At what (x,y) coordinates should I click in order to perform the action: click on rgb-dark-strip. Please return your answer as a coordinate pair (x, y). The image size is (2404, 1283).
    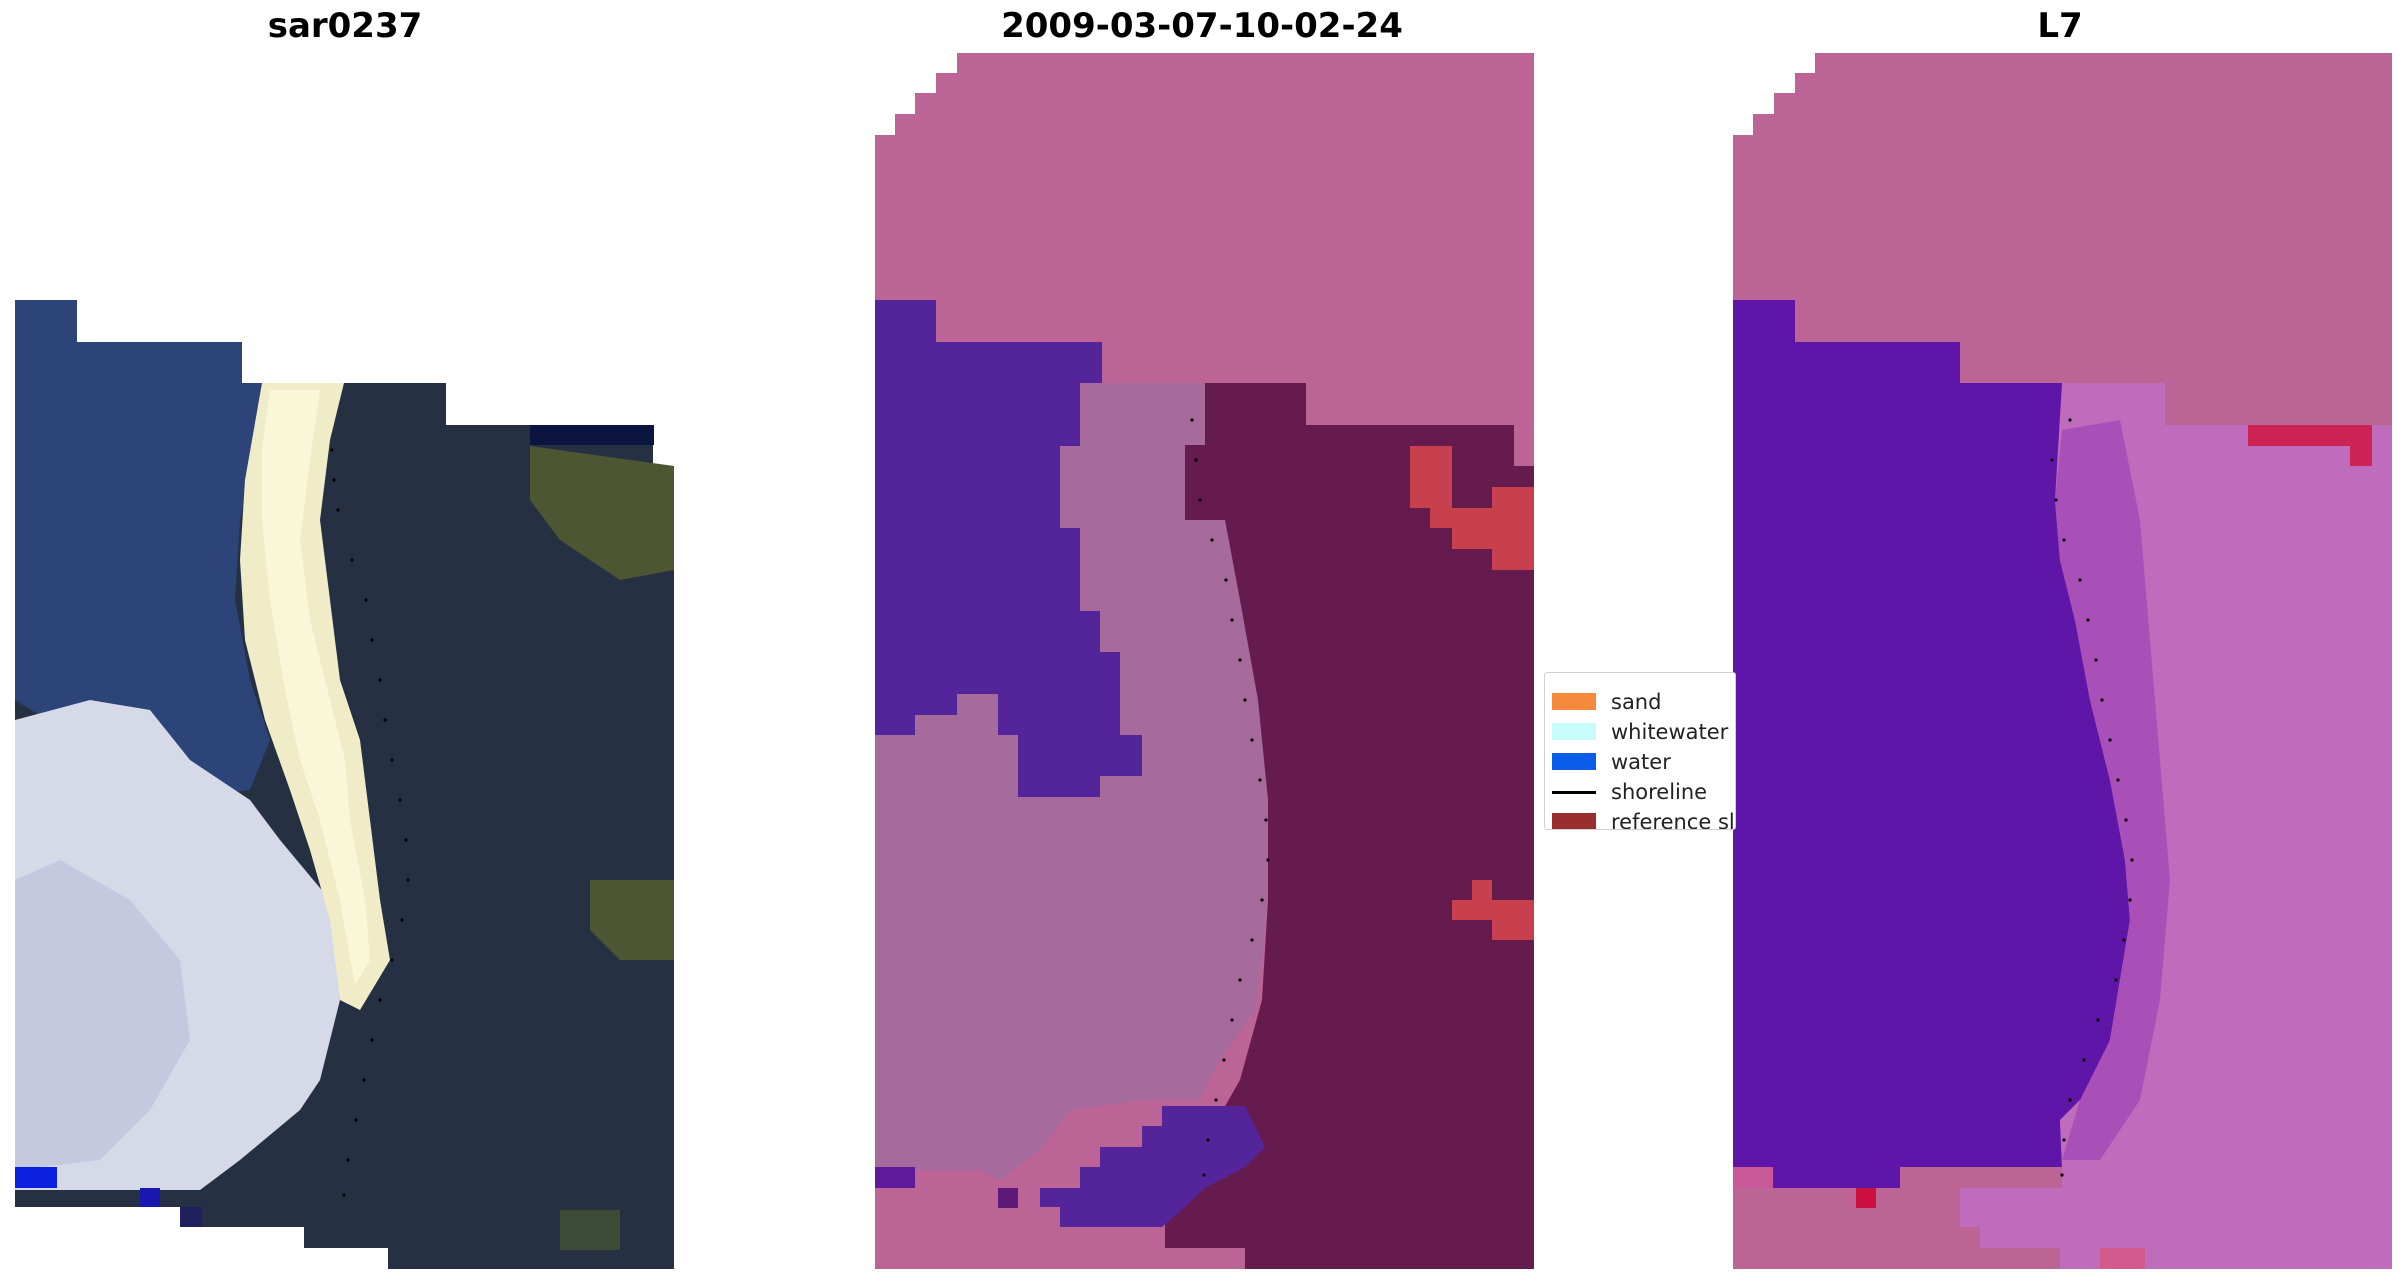
    Looking at the image, I should click on (592, 435).